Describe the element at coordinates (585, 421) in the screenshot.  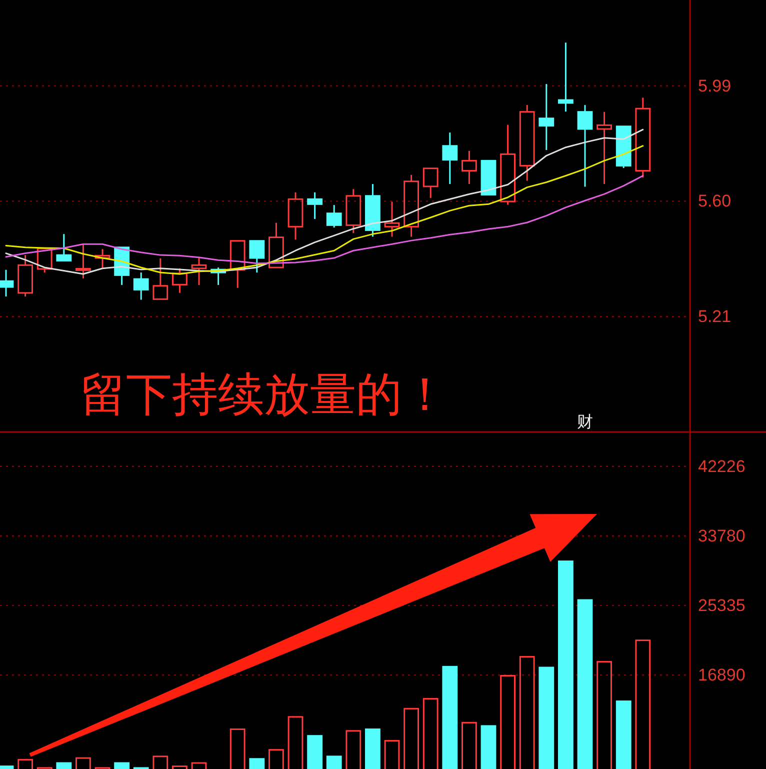
I see `annotation: 财` at that location.